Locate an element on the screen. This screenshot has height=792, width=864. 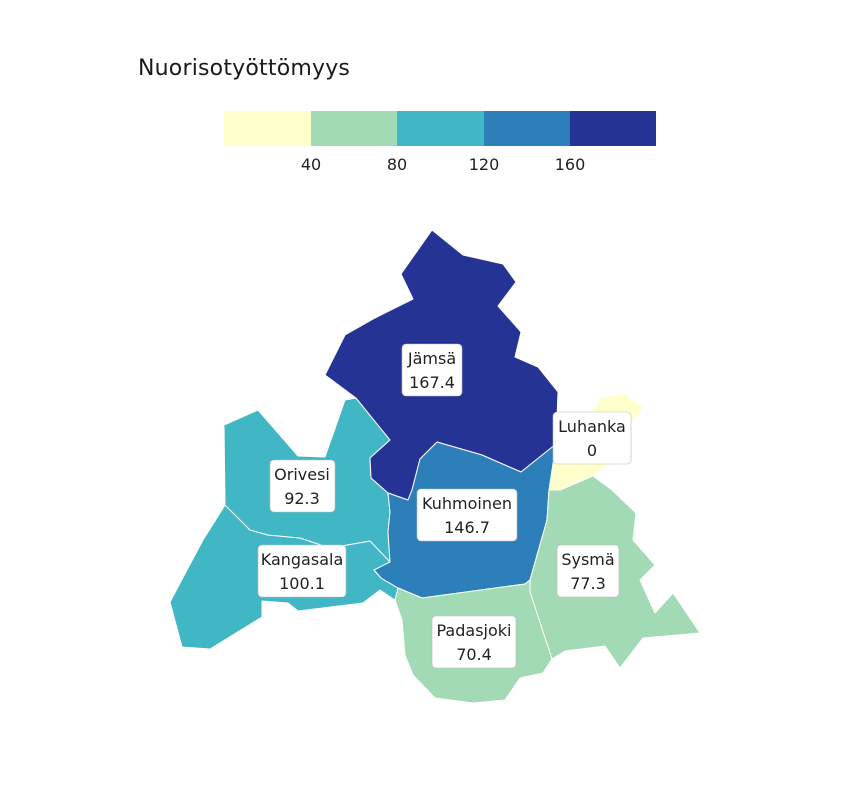
label-name-padasjoki: Padasjoki is located at coordinates (474, 630).